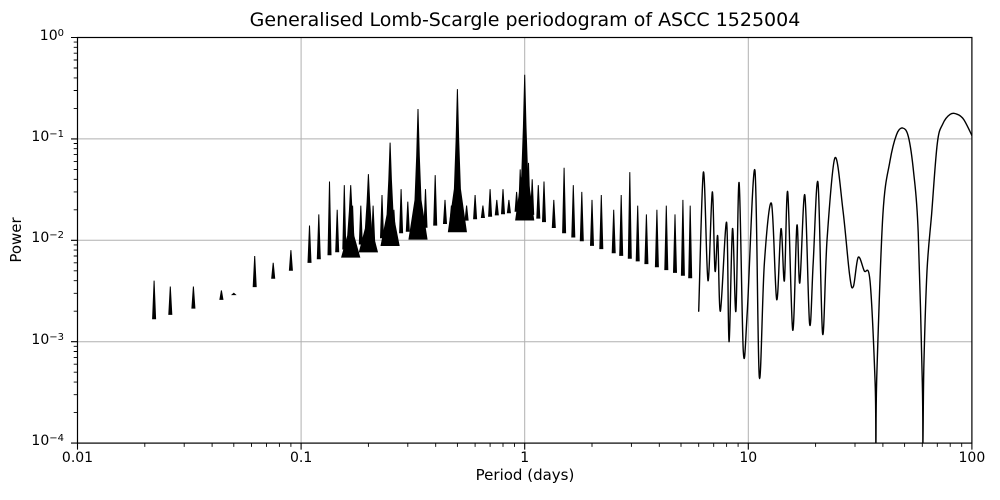 The height and width of the screenshot is (500, 1000). What do you see at coordinates (47, 238) in the screenshot?
I see `y-tick-label: 10⁻²` at bounding box center [47, 238].